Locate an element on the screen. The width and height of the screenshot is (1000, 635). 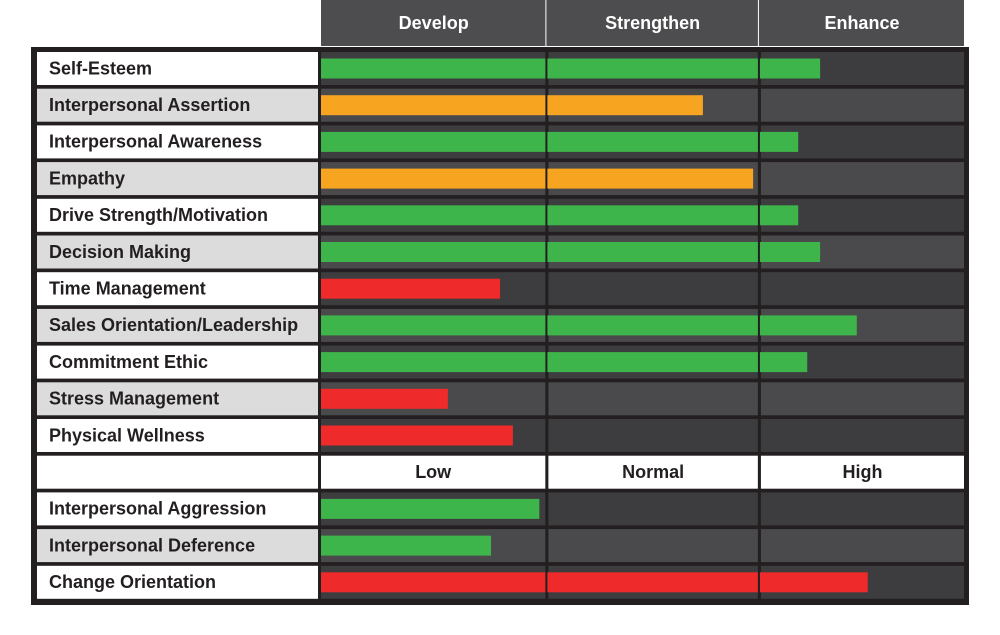
zone-label: Low is located at coordinates (433, 472).